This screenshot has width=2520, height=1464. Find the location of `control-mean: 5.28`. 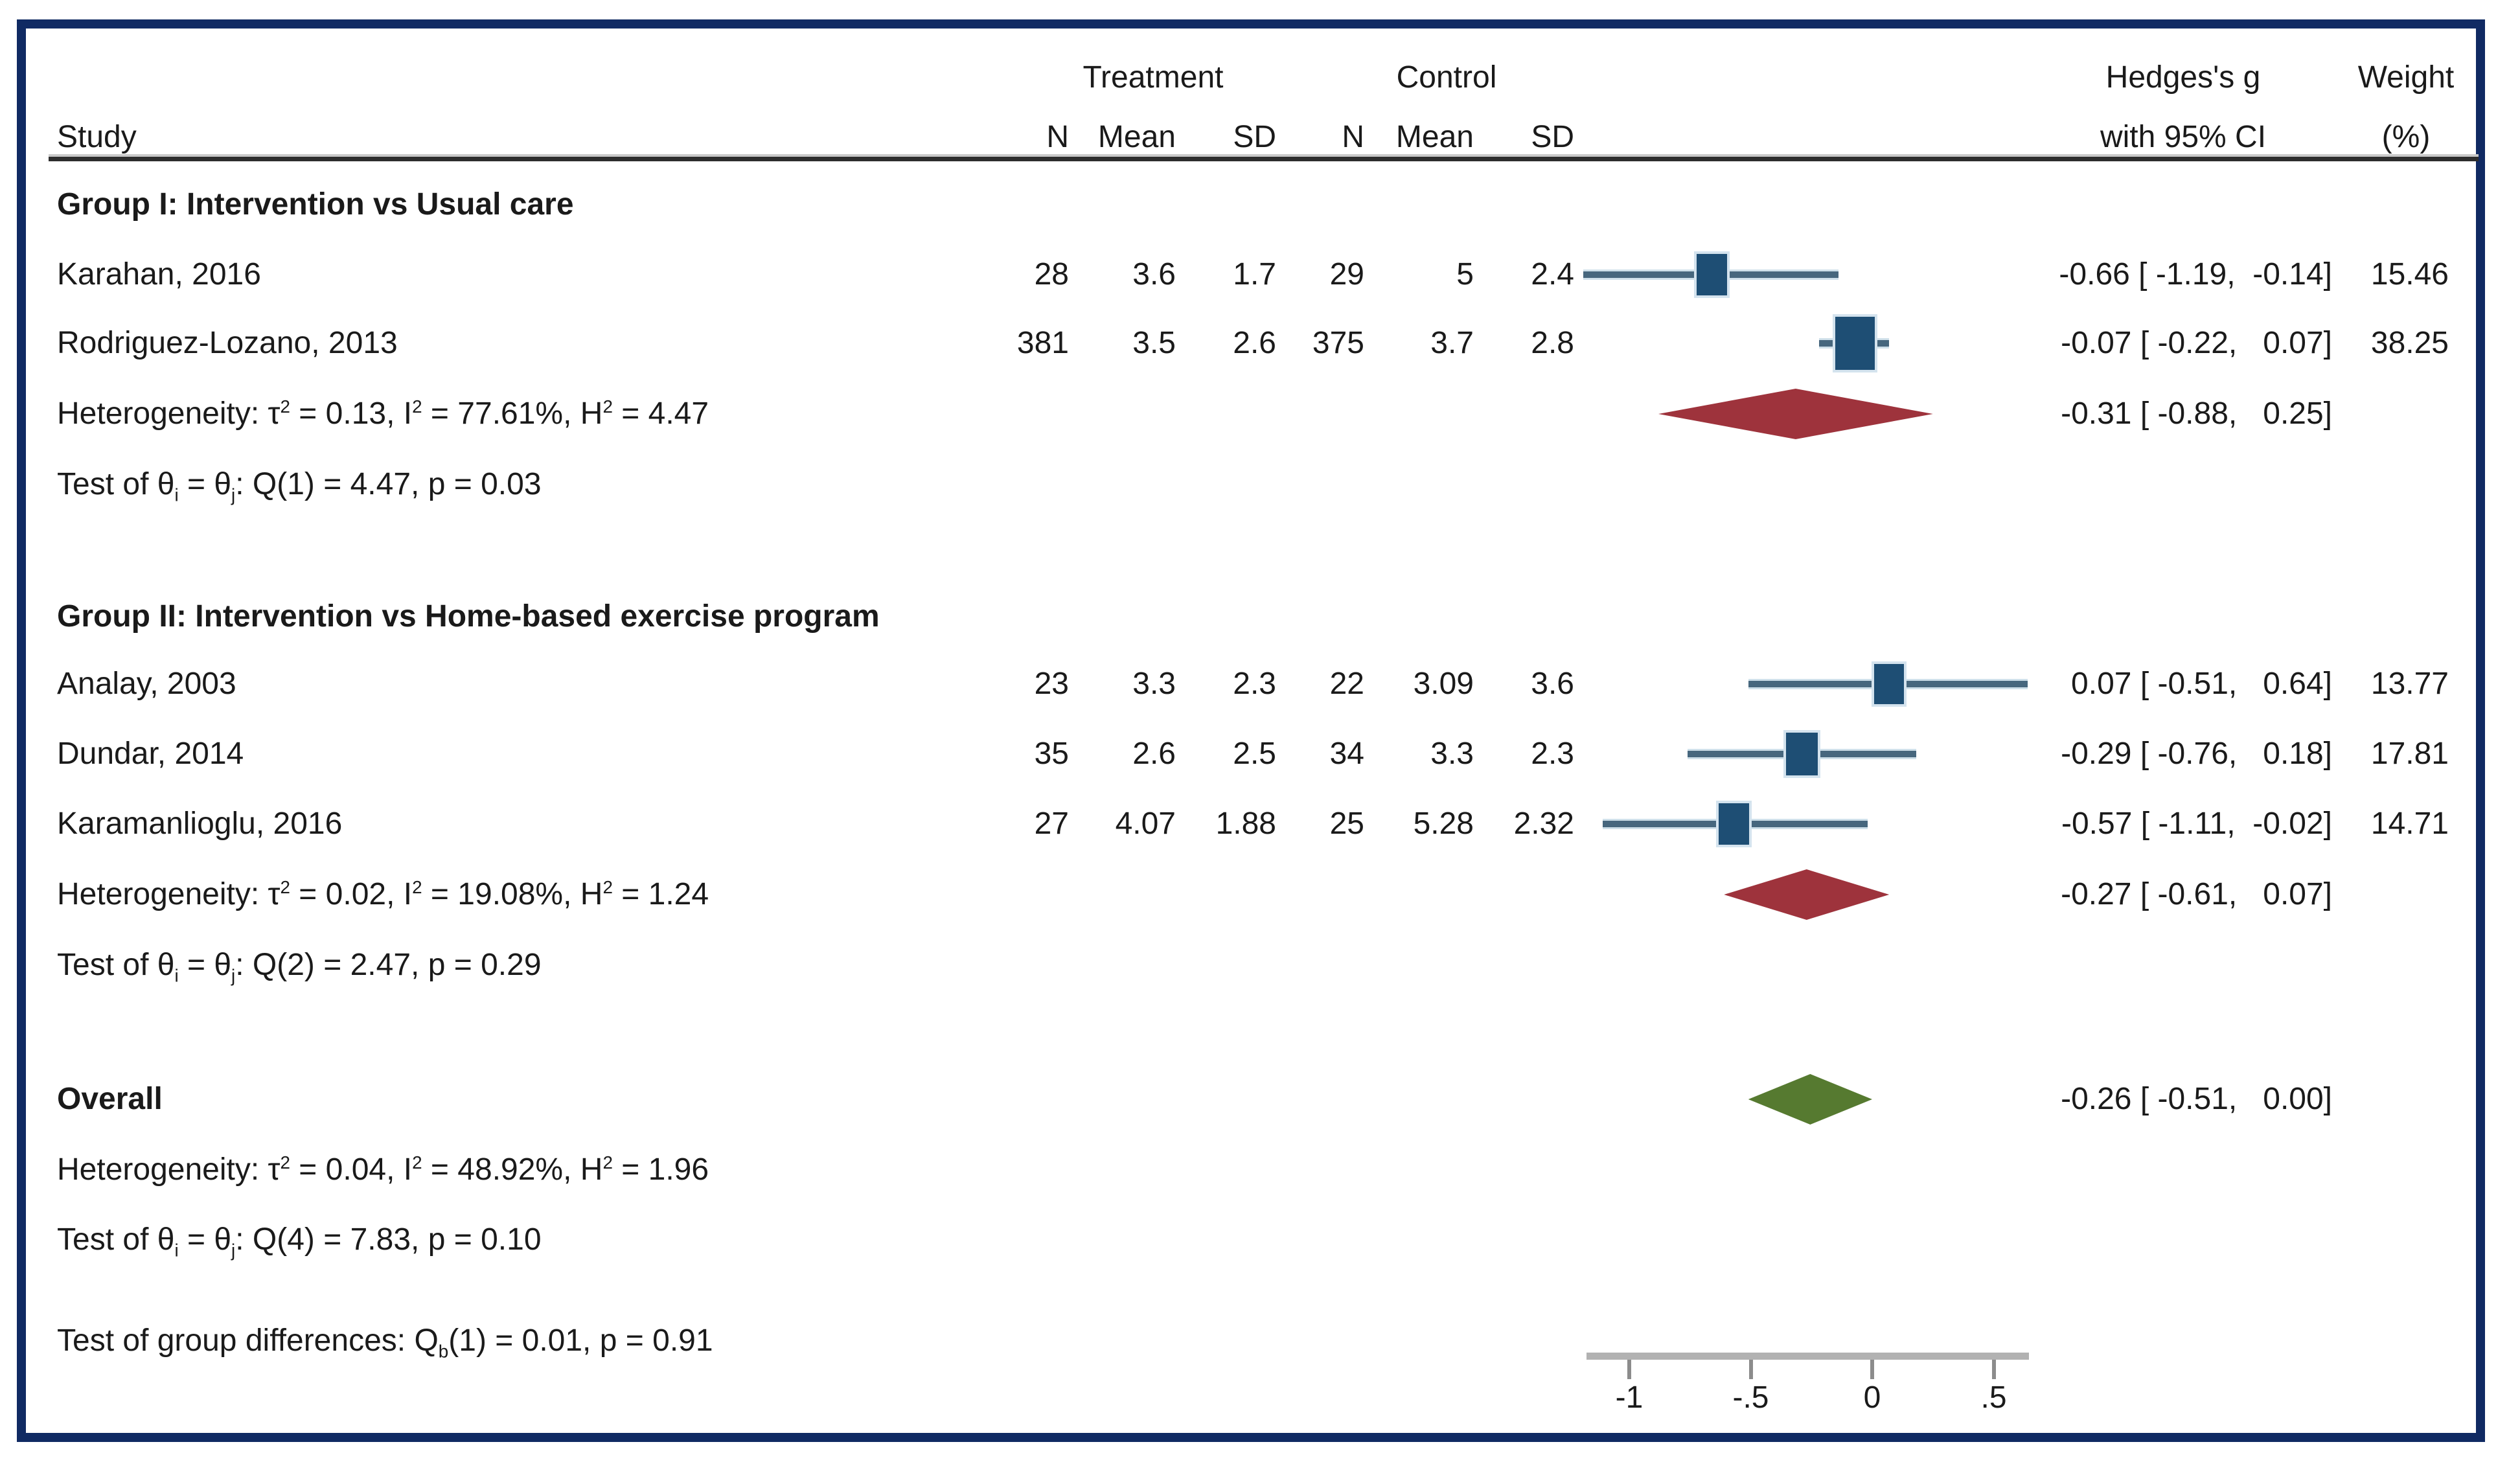

control-mean: 5.28 is located at coordinates (1444, 823).